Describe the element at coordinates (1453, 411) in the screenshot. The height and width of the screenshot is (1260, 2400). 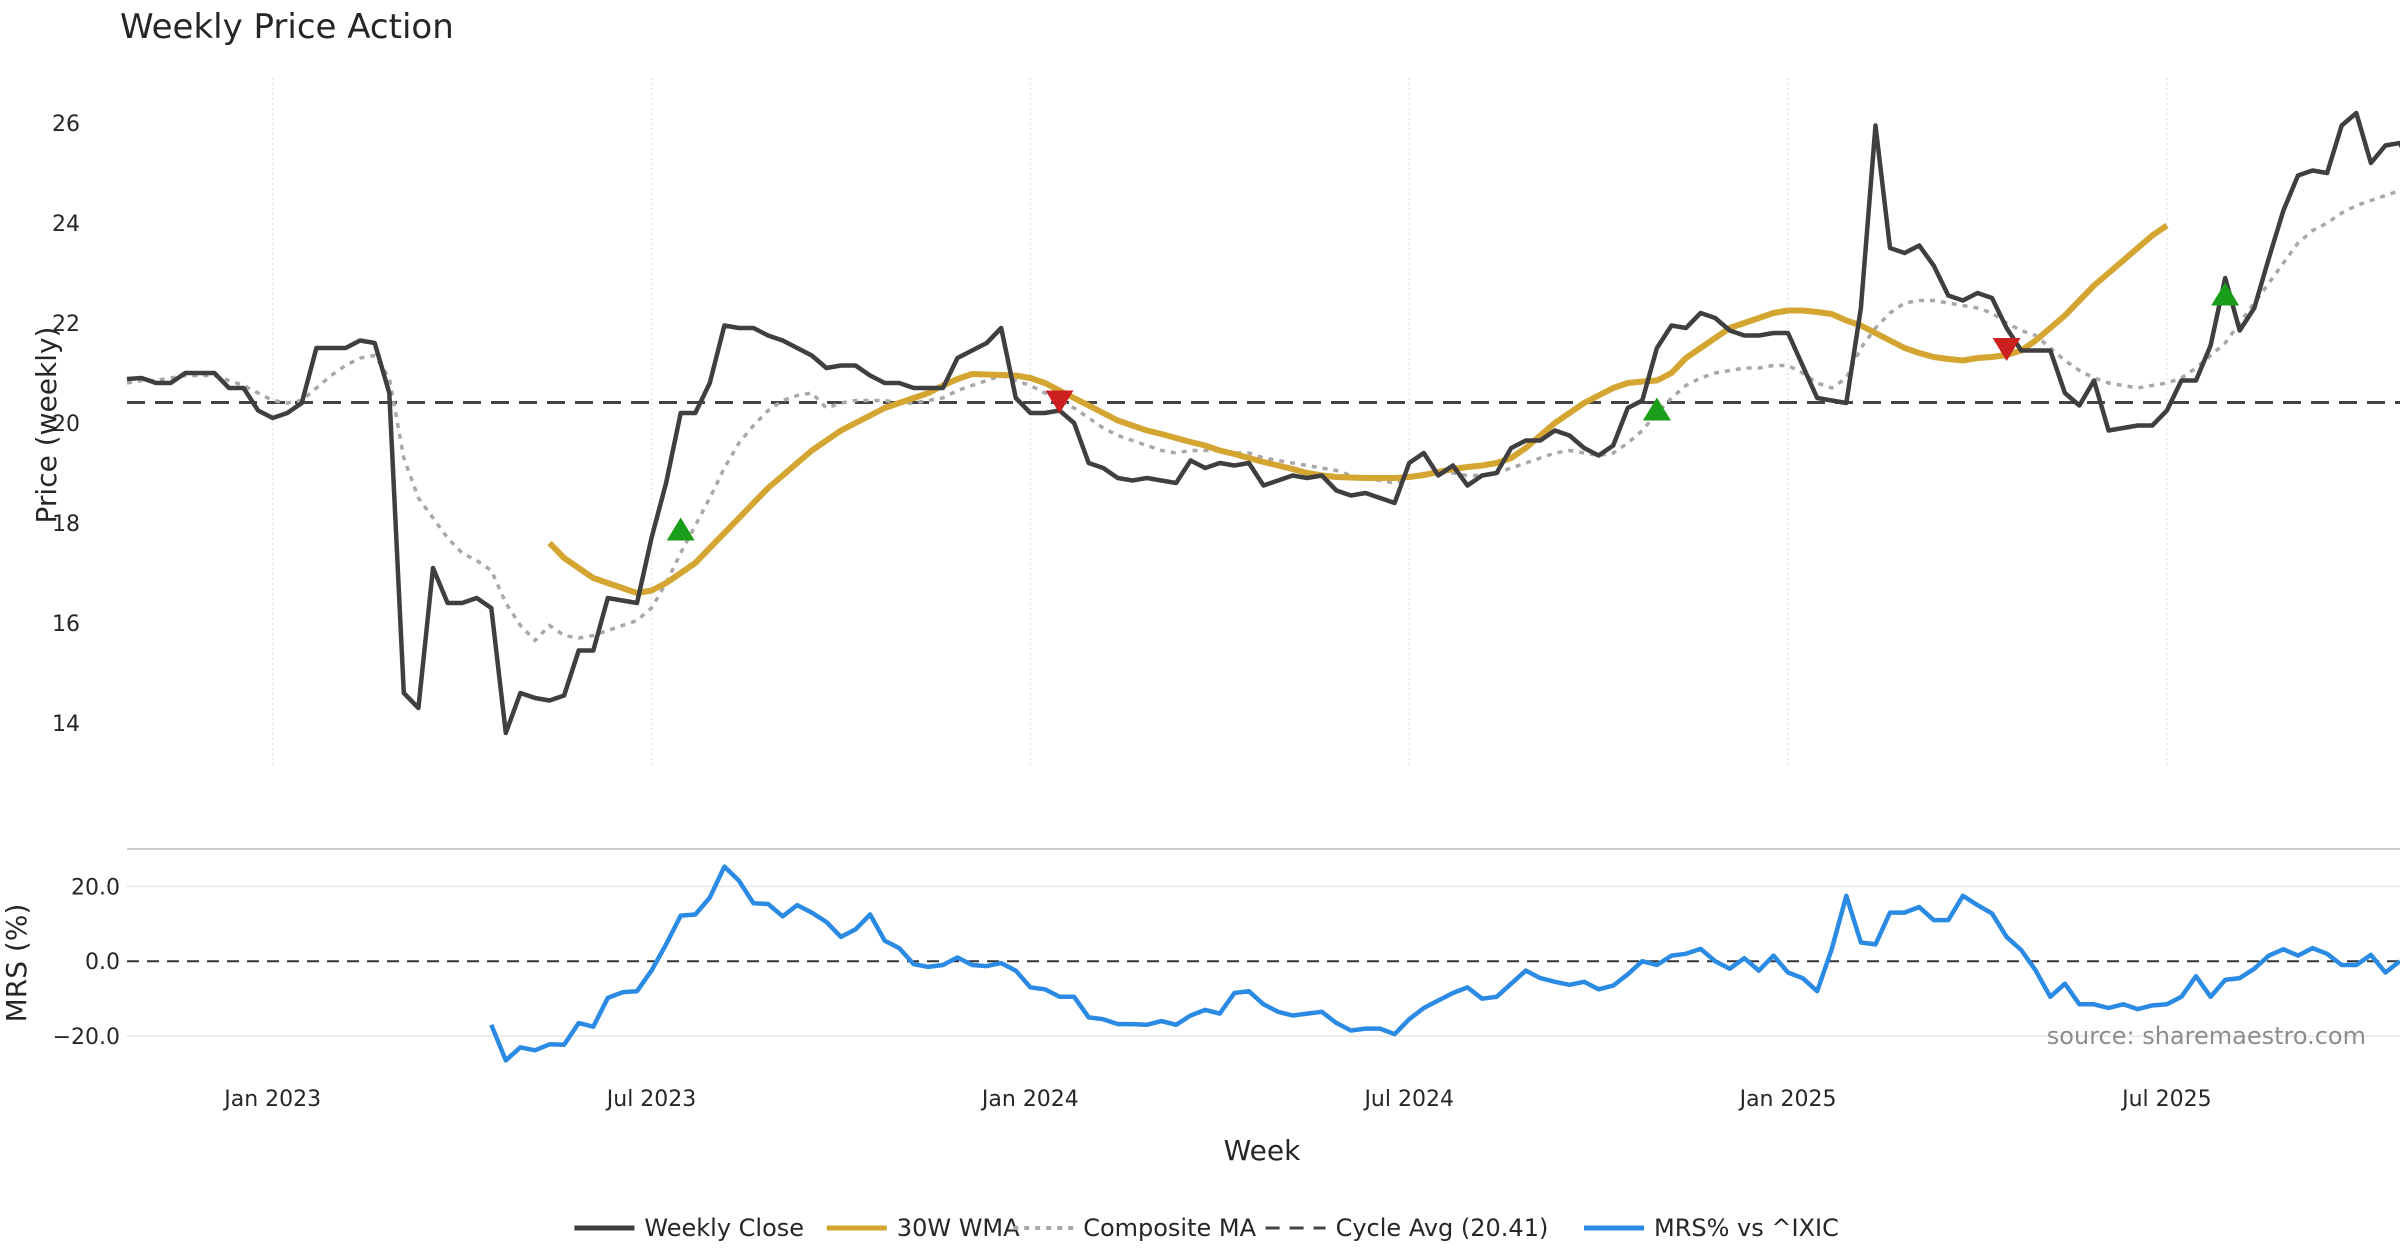
I see `signal-markers` at that location.